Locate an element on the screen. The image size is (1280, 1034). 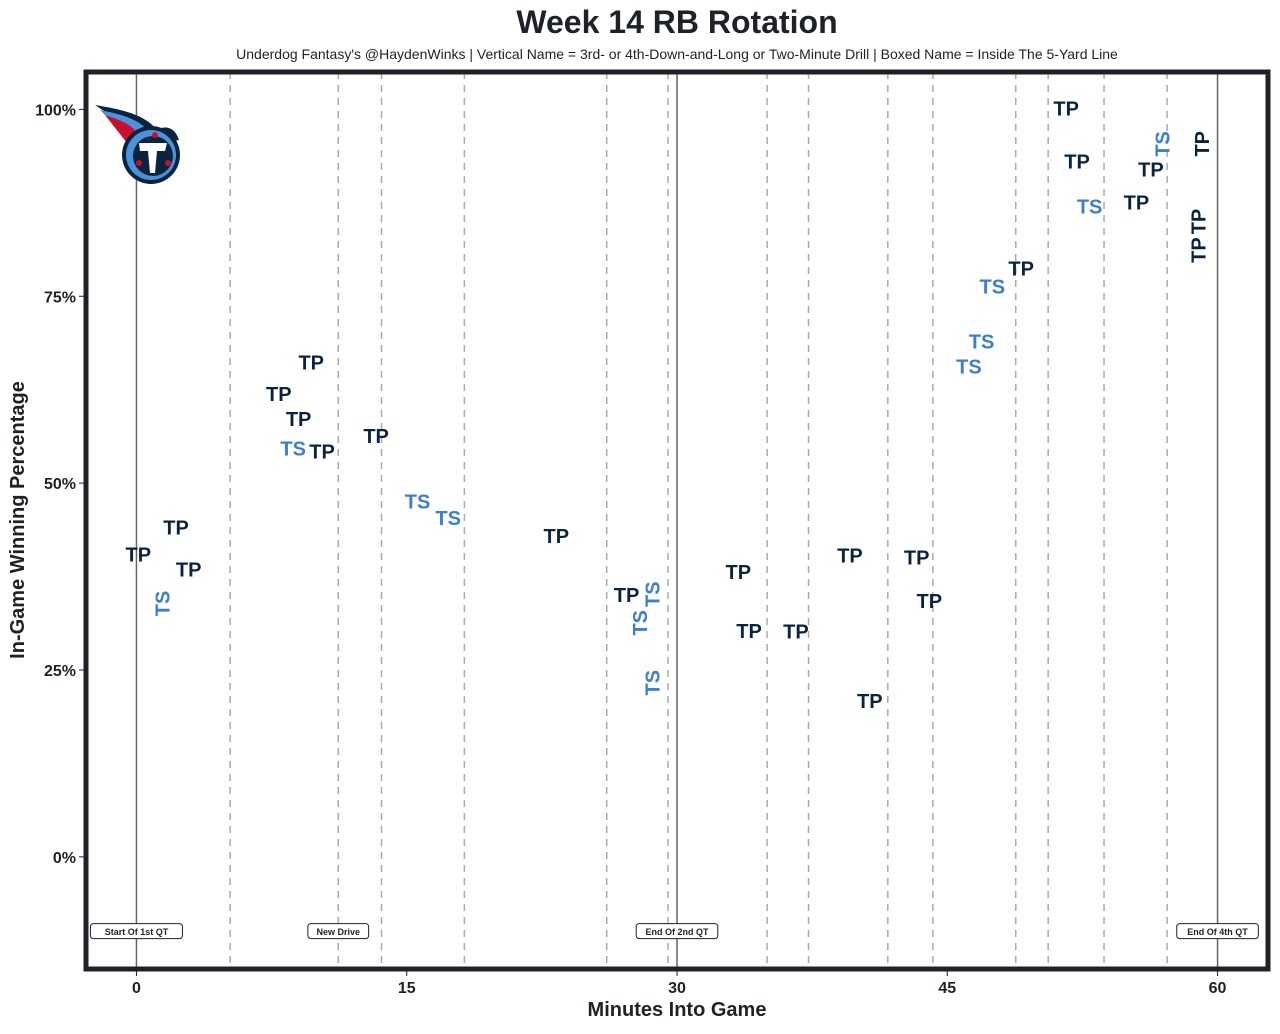
y-tick-label: 50% is located at coordinates (60, 484).